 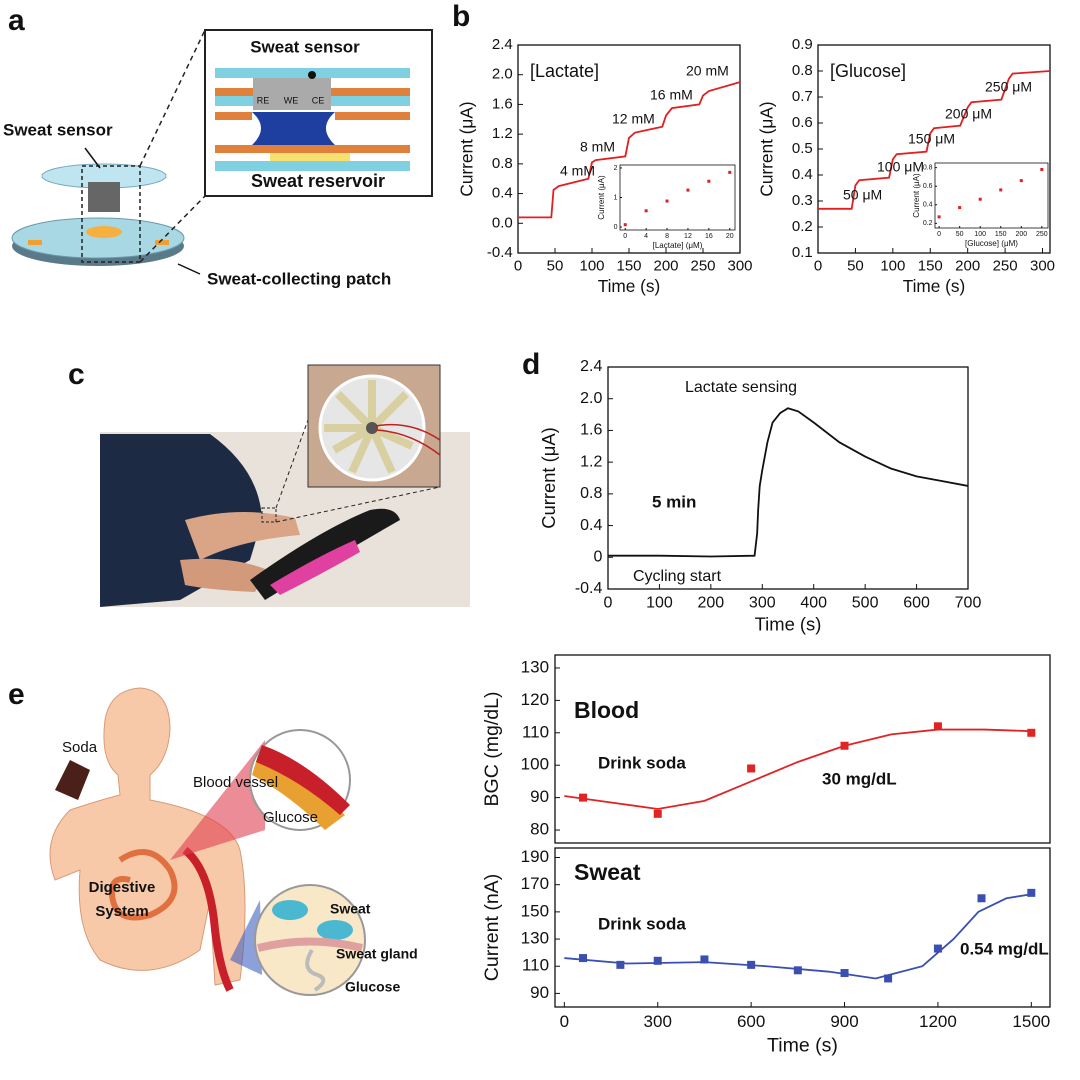 I want to click on panel-label: b, so click(x=461, y=16).